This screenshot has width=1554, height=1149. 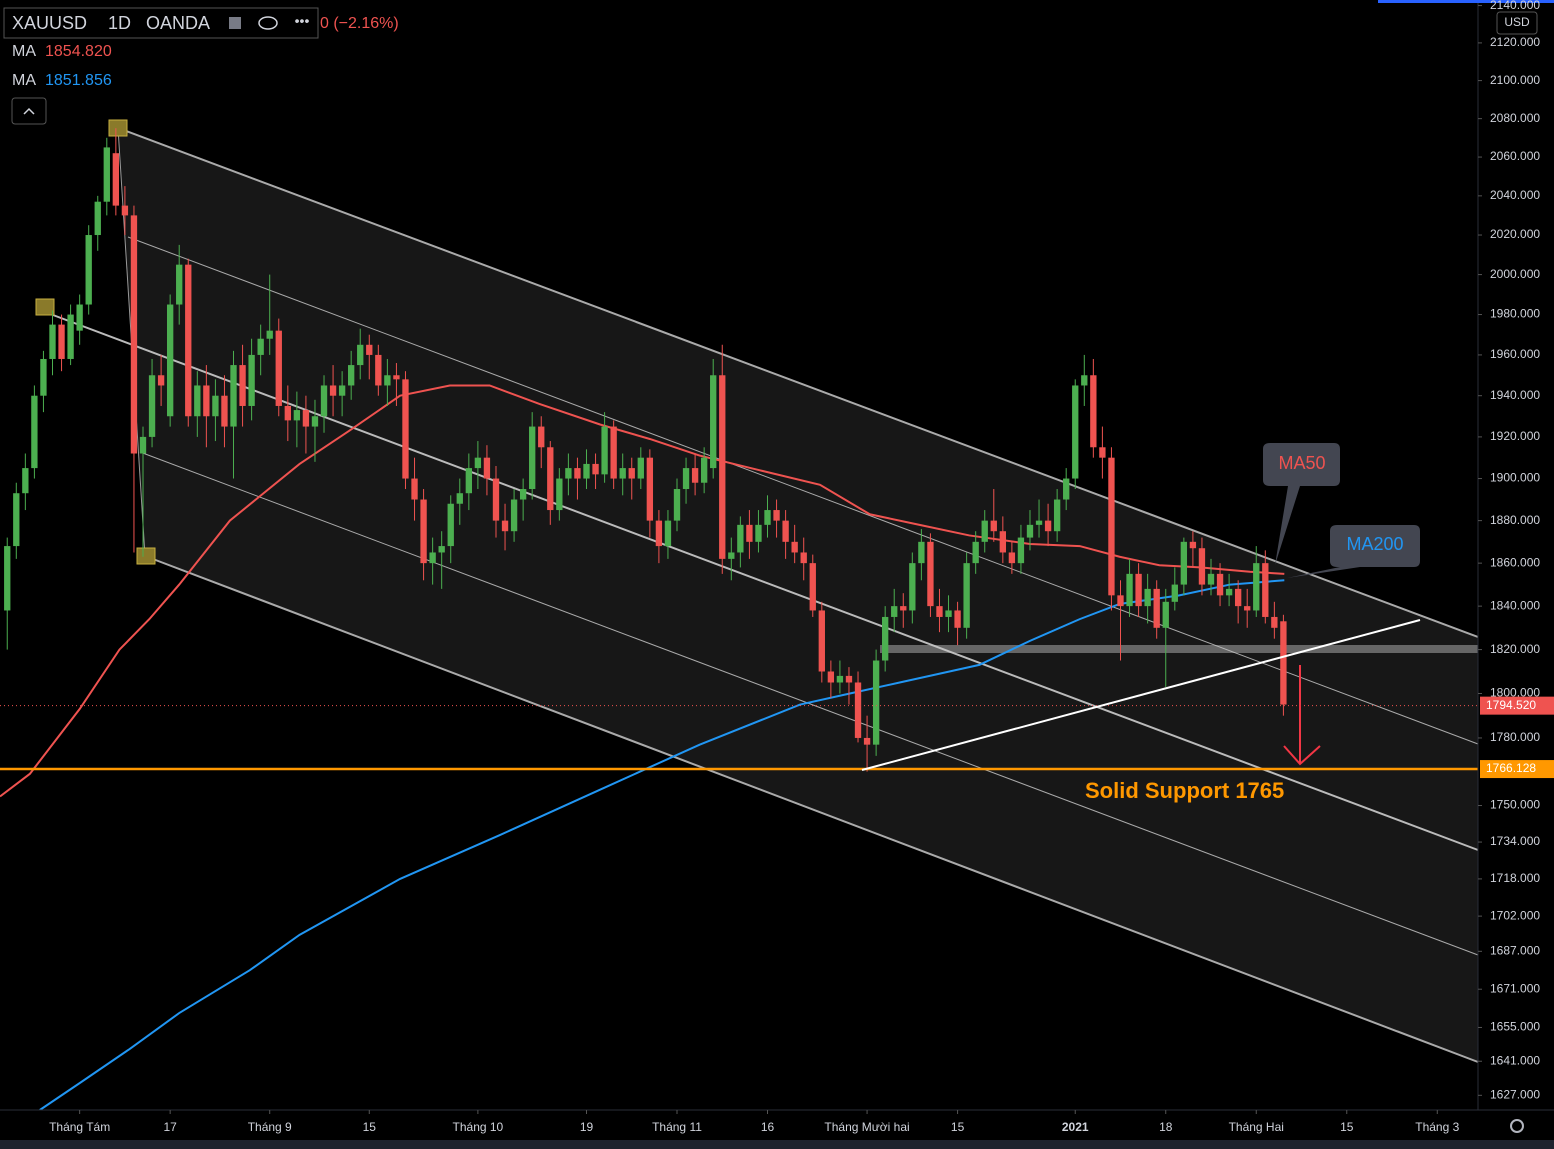 I want to click on top-strip, so click(x=1466, y=1).